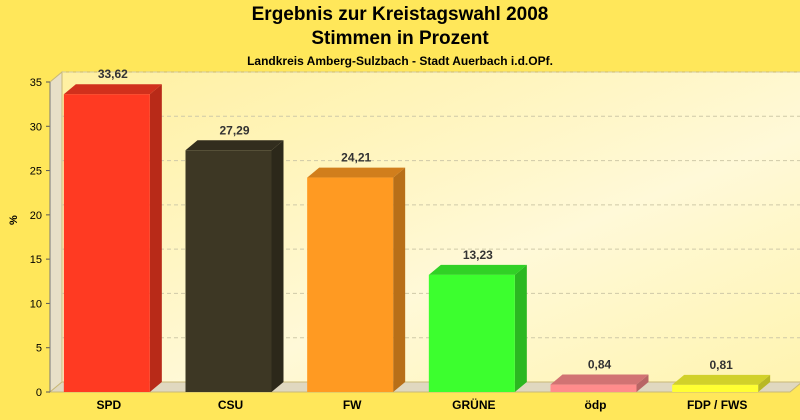 The image size is (800, 420). What do you see at coordinates (36, 83) in the screenshot?
I see `y-tick-label: 35` at bounding box center [36, 83].